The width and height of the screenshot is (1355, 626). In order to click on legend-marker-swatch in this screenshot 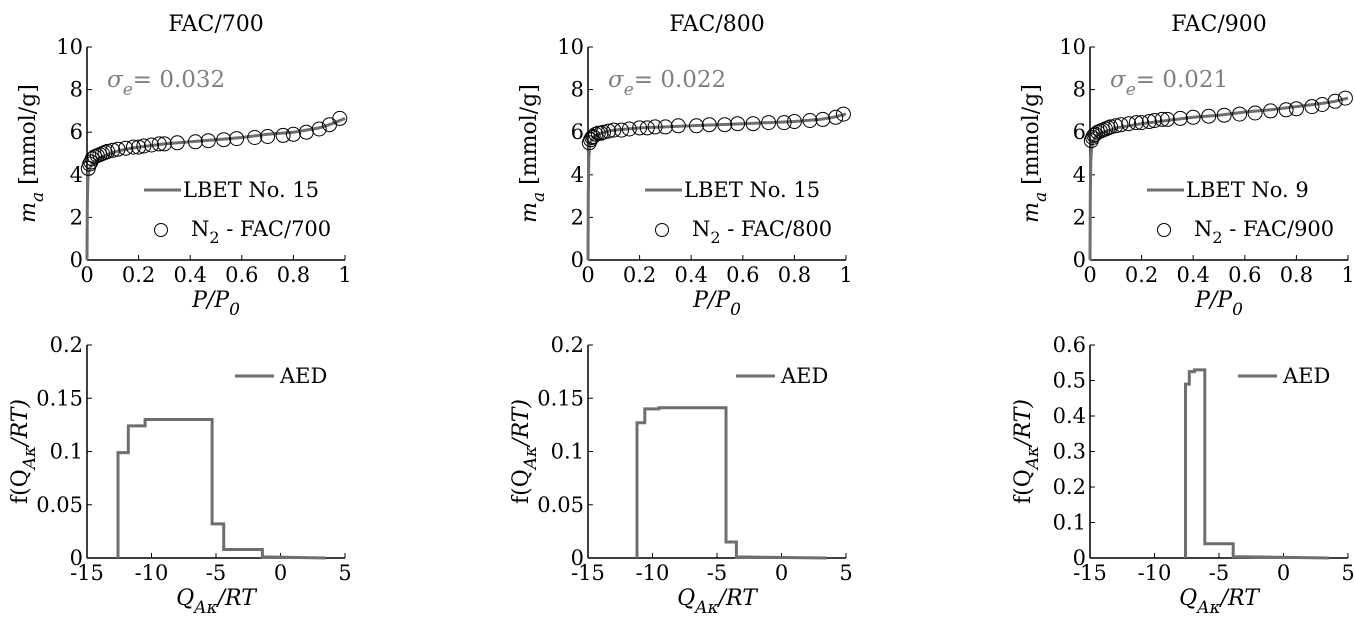, I will do `click(1164, 230)`.